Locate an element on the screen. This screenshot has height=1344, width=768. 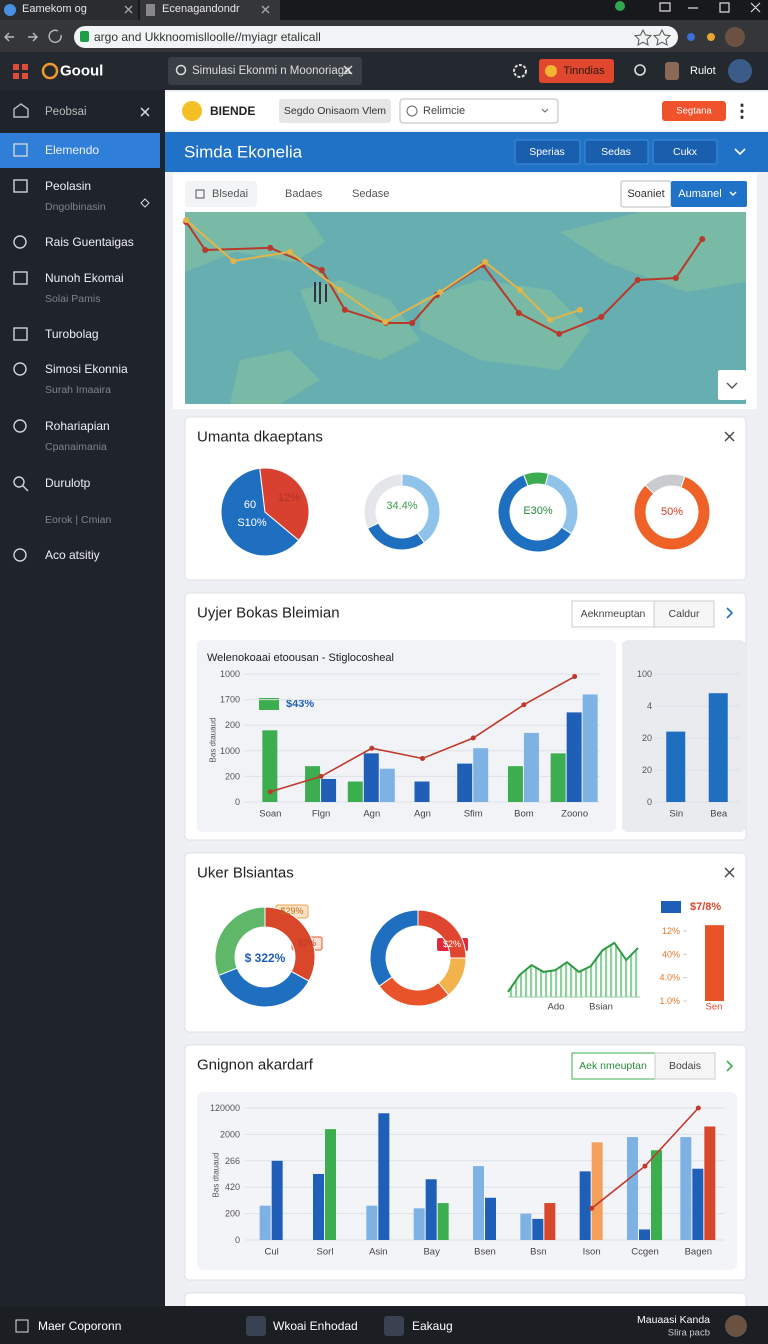
start-icon is located at coordinates (22, 1326).